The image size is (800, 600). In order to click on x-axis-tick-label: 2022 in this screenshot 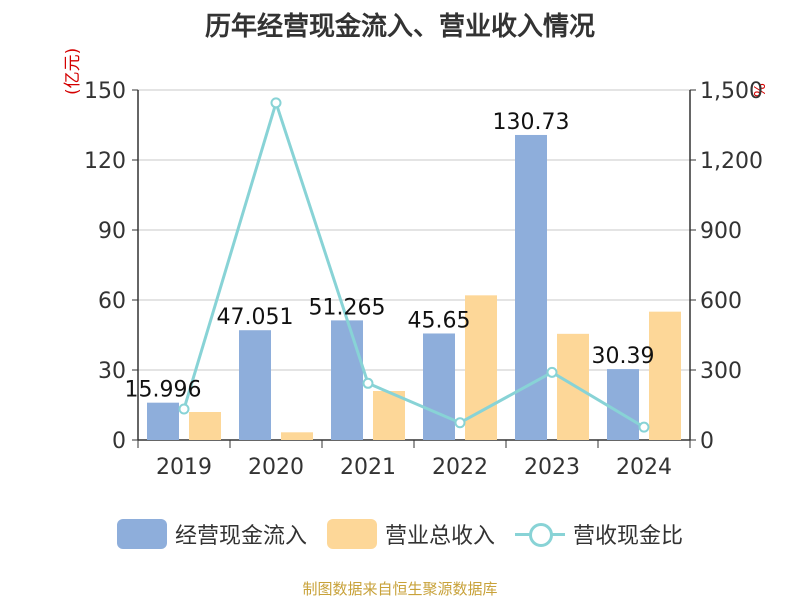, I will do `click(460, 467)`.